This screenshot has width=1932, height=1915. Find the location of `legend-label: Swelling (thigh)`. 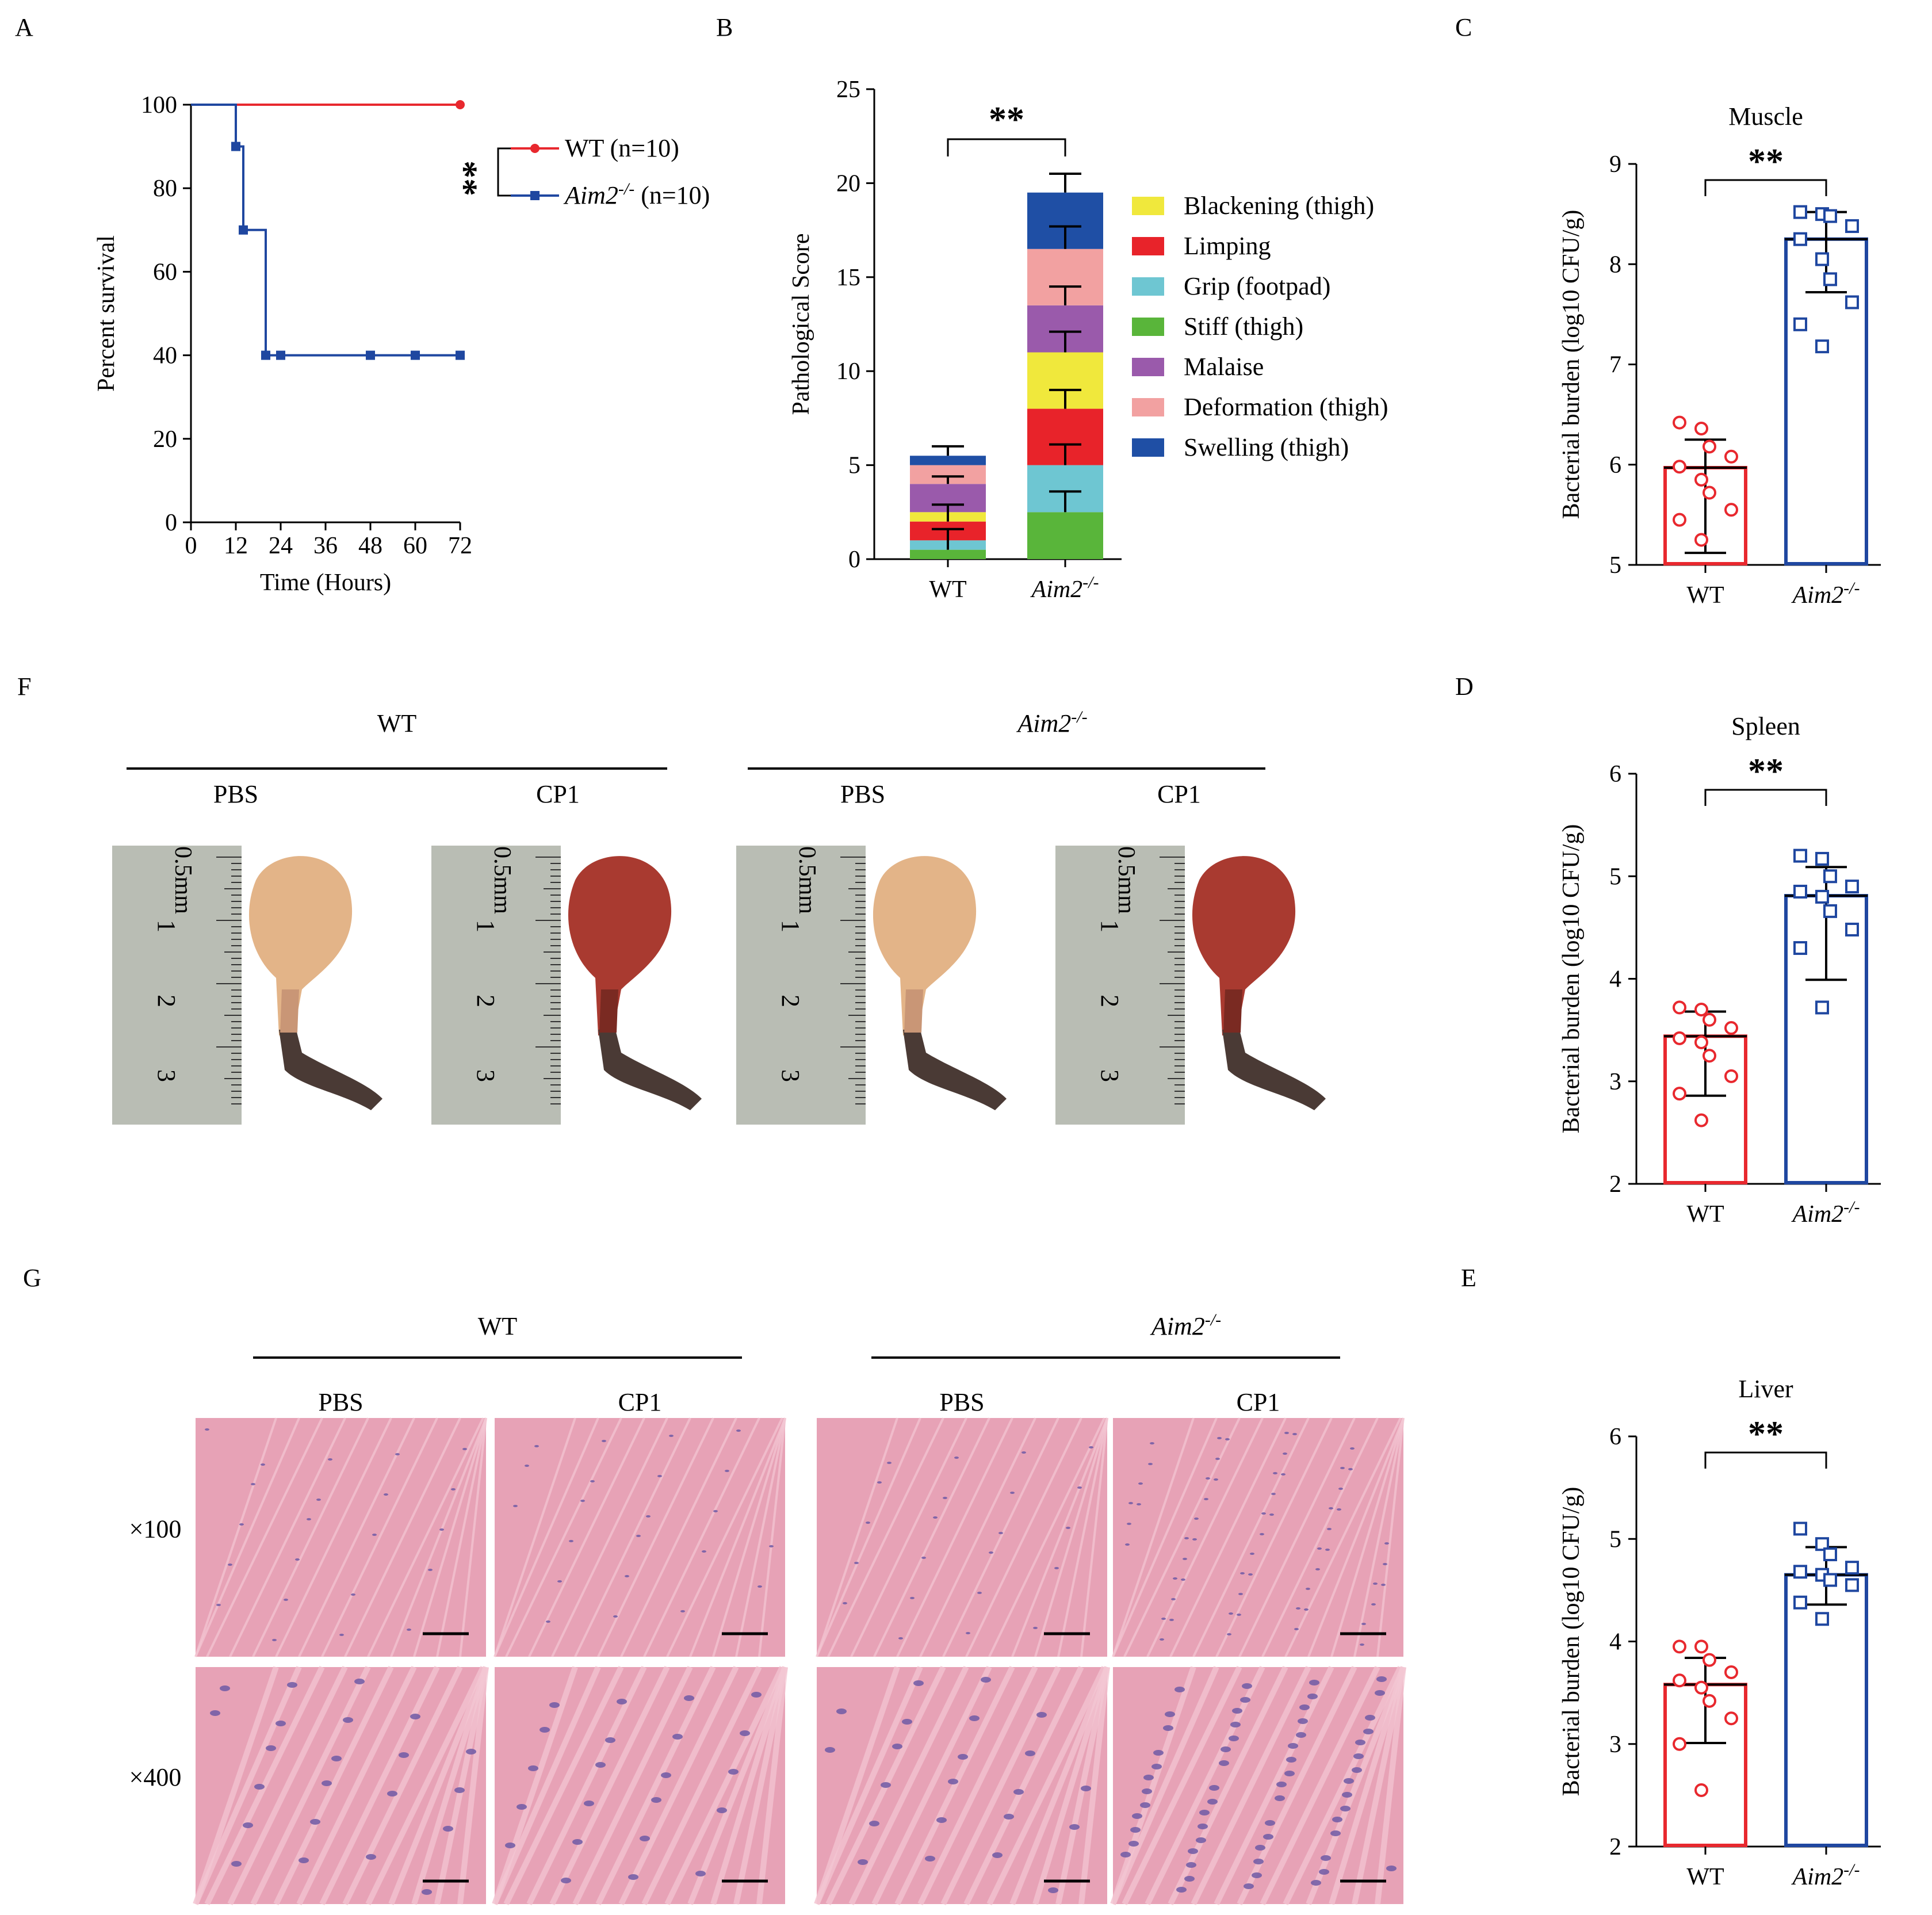

legend-label: Swelling (thigh) is located at coordinates (1266, 447).